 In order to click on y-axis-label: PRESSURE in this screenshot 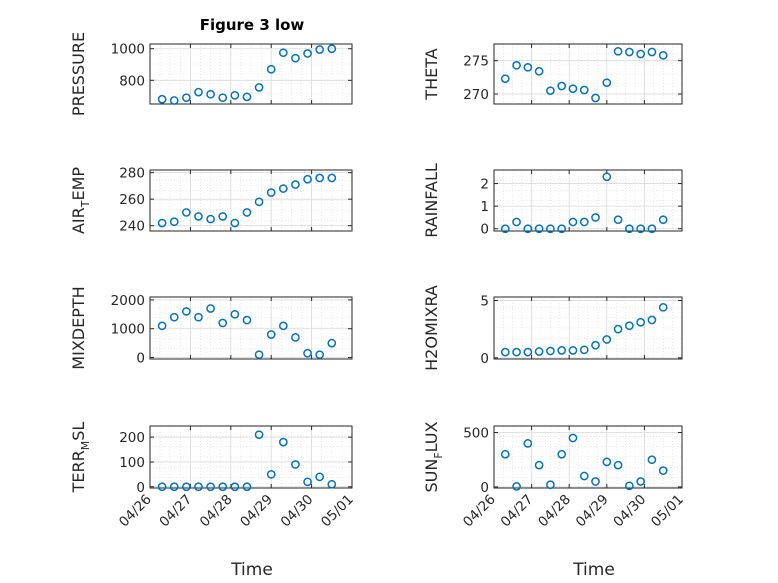, I will do `click(78, 74)`.